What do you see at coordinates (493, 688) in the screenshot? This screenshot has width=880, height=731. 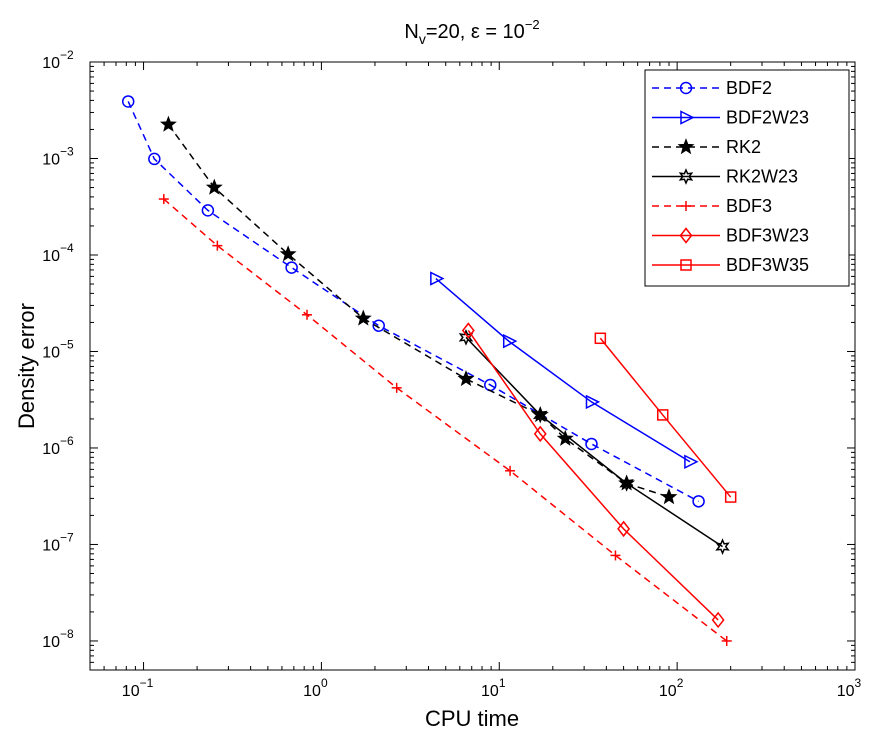 I see `x-tick-label: 10¹` at bounding box center [493, 688].